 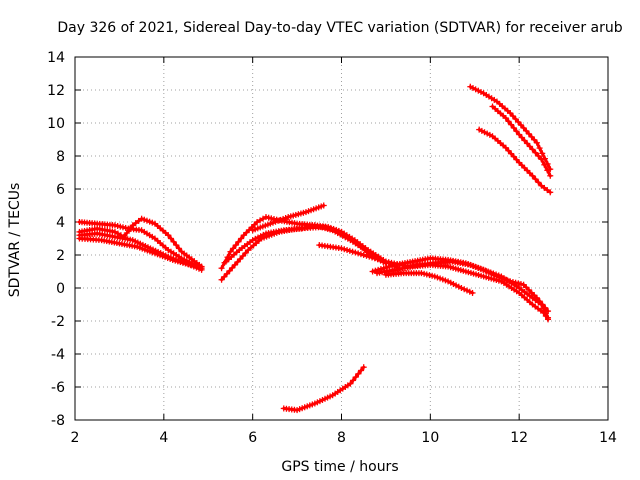 What do you see at coordinates (58, 322) in the screenshot?
I see `y-tick-label: -2` at bounding box center [58, 322].